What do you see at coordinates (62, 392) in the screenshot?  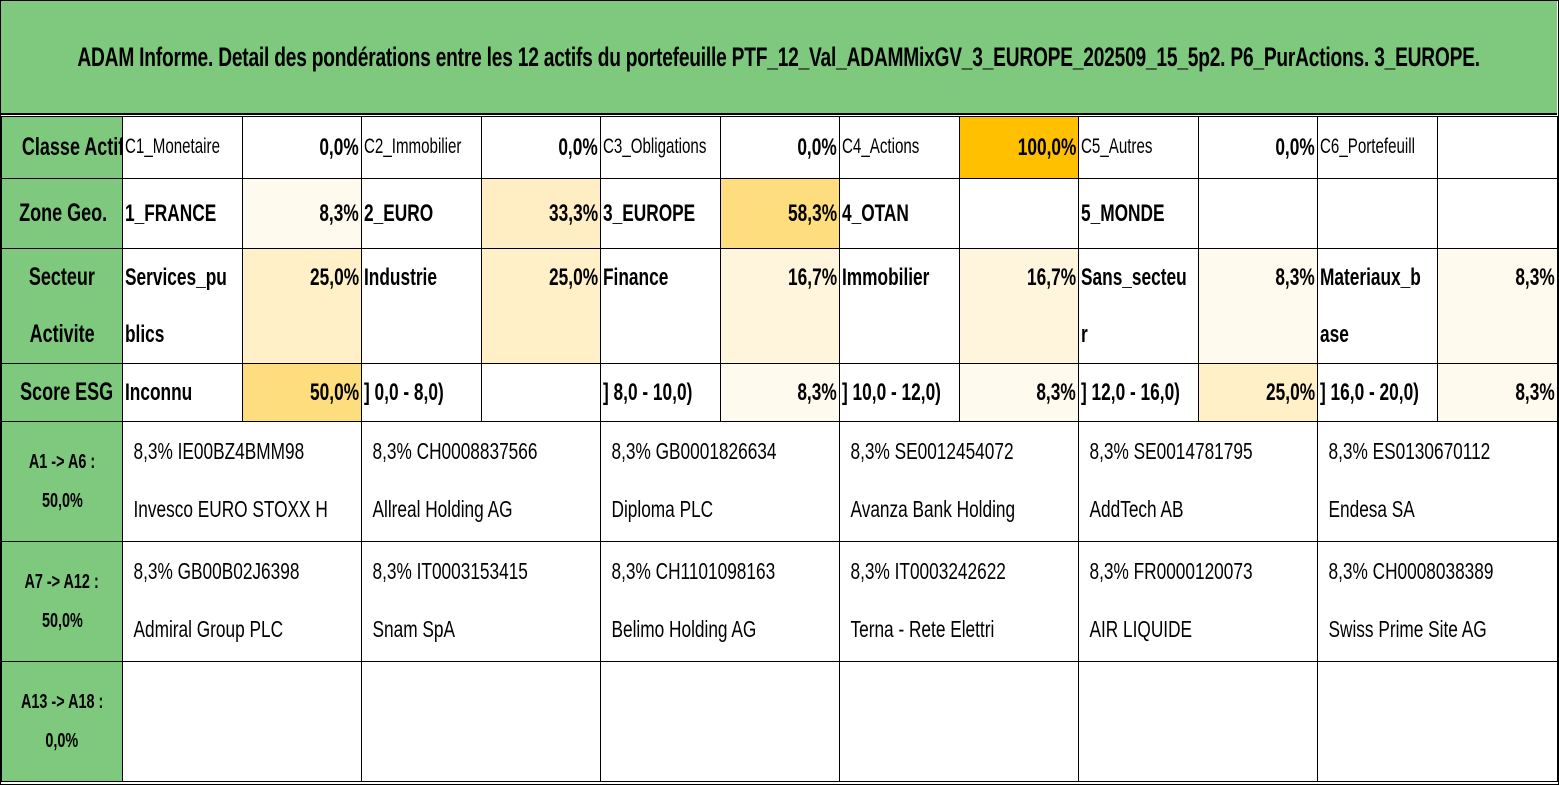 I see `score-esg-label: Score ESG` at bounding box center [62, 392].